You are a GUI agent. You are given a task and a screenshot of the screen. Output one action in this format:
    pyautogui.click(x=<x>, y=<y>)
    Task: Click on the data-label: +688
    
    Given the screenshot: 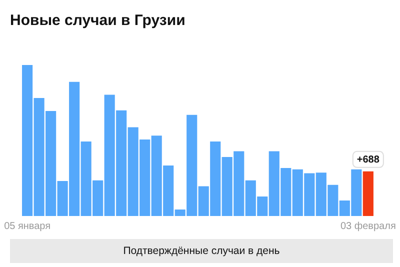 What is the action you would take?
    pyautogui.click(x=368, y=160)
    